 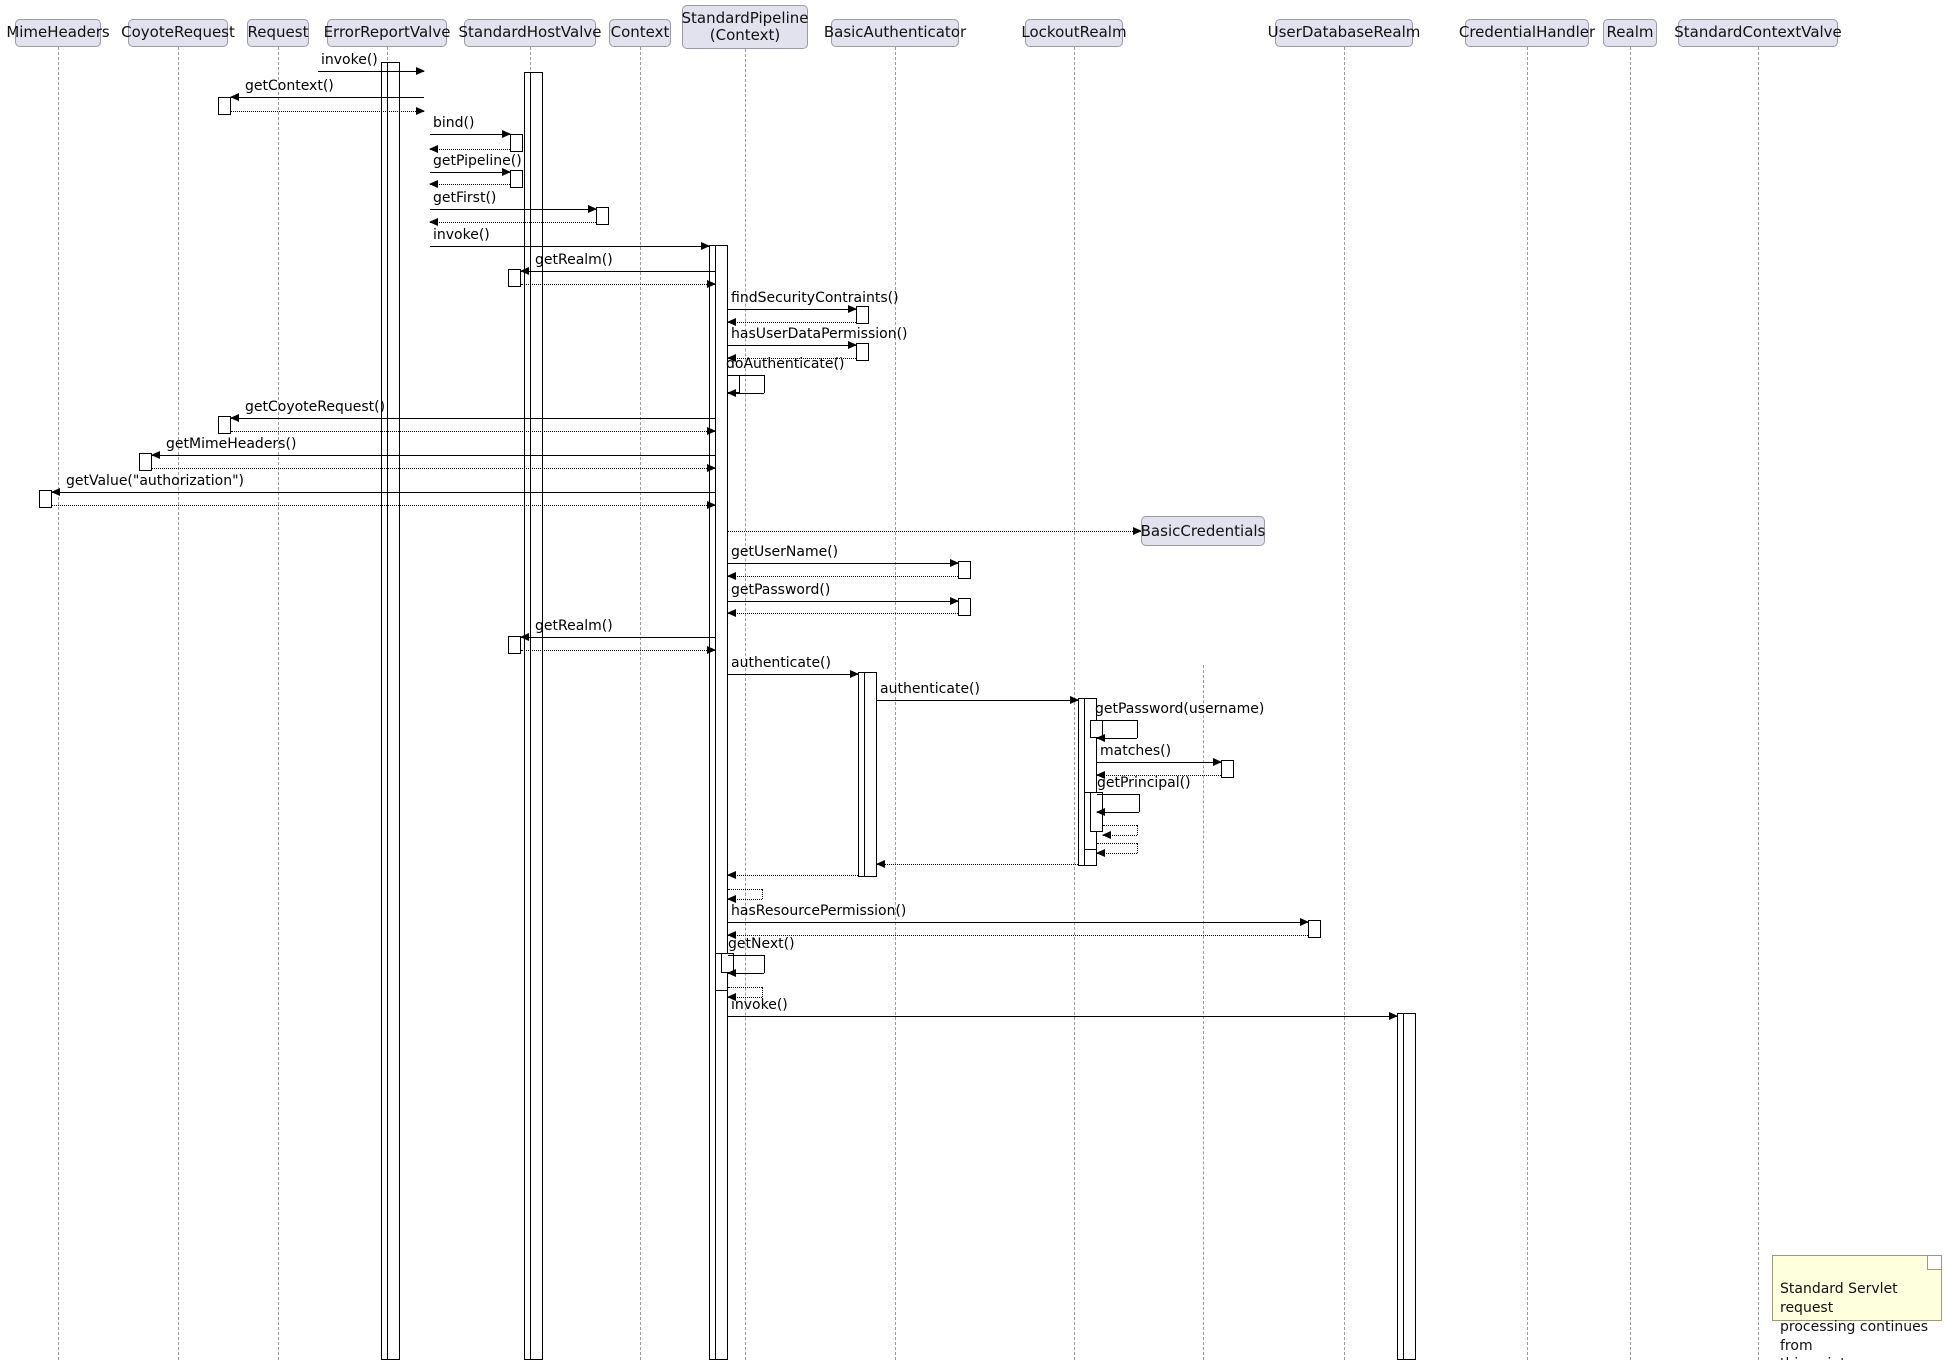 What do you see at coordinates (785, 364) in the screenshot?
I see `message-label: doAuthenticate()` at bounding box center [785, 364].